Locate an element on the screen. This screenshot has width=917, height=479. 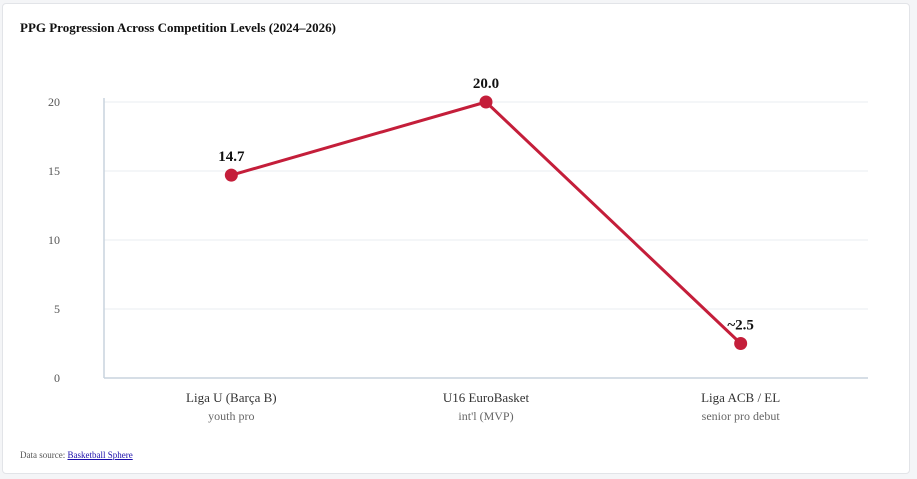
y-tick-label: 15 is located at coordinates (54, 171).